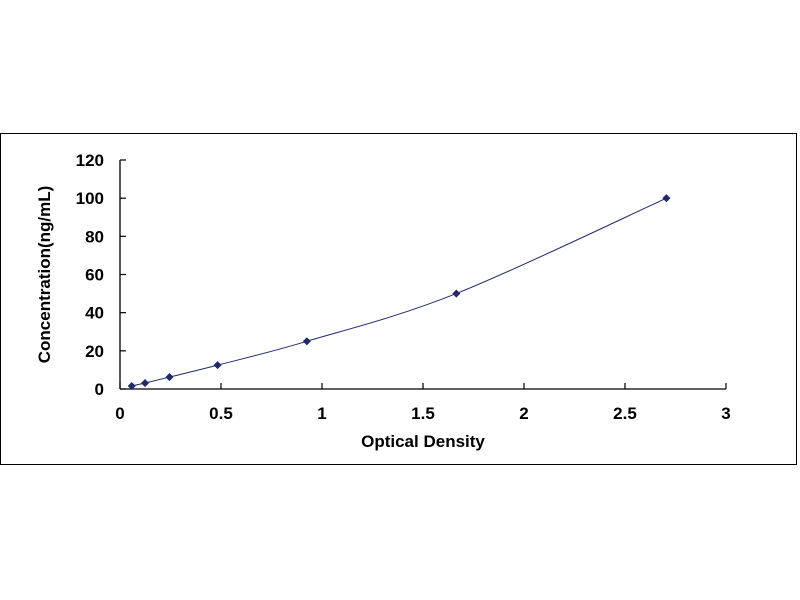 This screenshot has width=800, height=600. I want to click on y-axis-title: Concentration(ng/mL), so click(44, 275).